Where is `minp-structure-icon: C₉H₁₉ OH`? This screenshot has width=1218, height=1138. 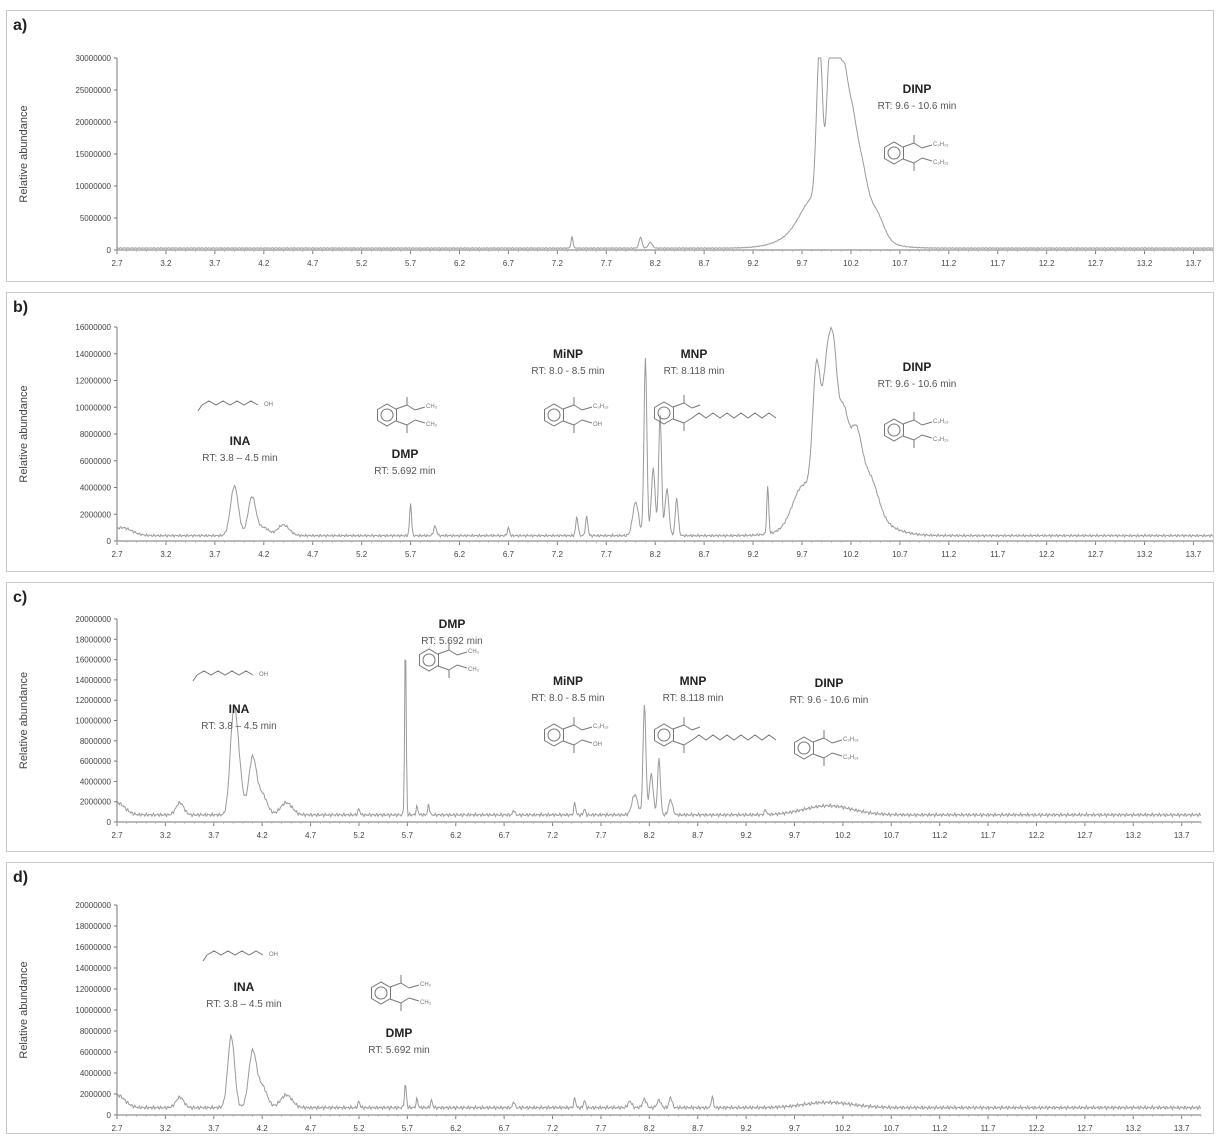
minp-structure-icon: C₉H₁₉ OH is located at coordinates (576, 415).